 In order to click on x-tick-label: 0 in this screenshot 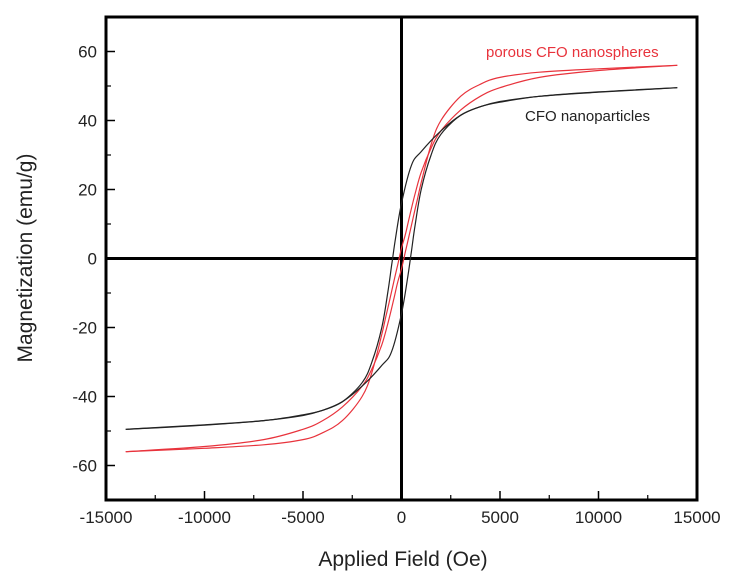, I will do `click(401, 517)`.